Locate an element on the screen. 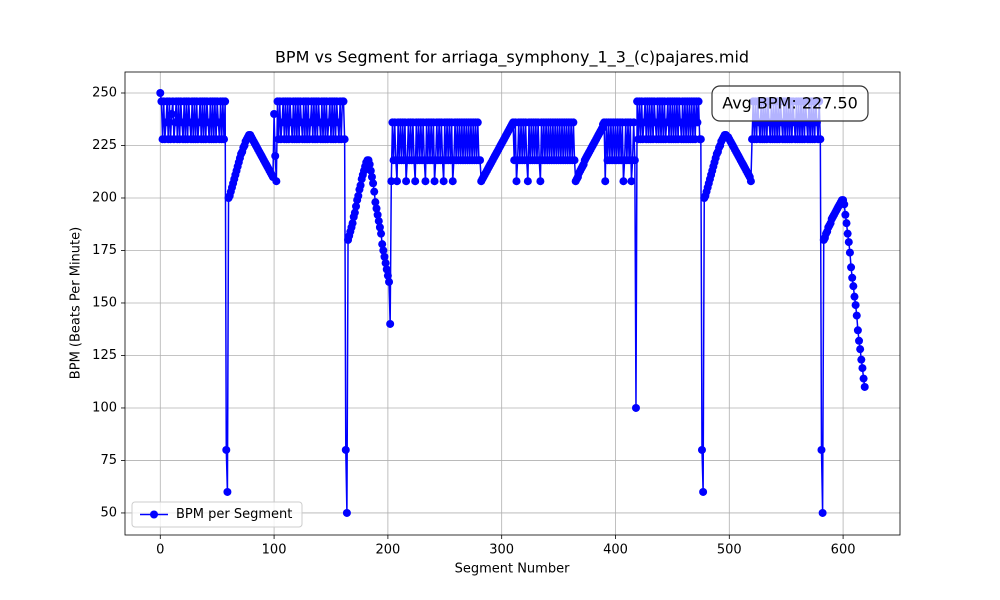 This screenshot has width=1000, height=600. legend: BPM per Segment is located at coordinates (217, 514).